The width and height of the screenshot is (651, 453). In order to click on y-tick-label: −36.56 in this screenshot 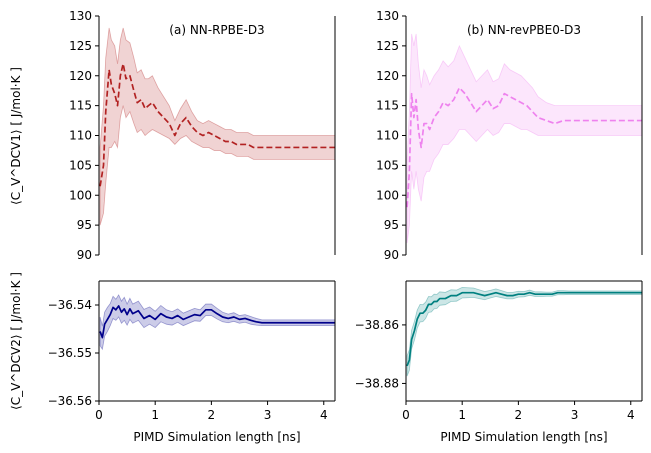, I will do `click(70, 401)`.